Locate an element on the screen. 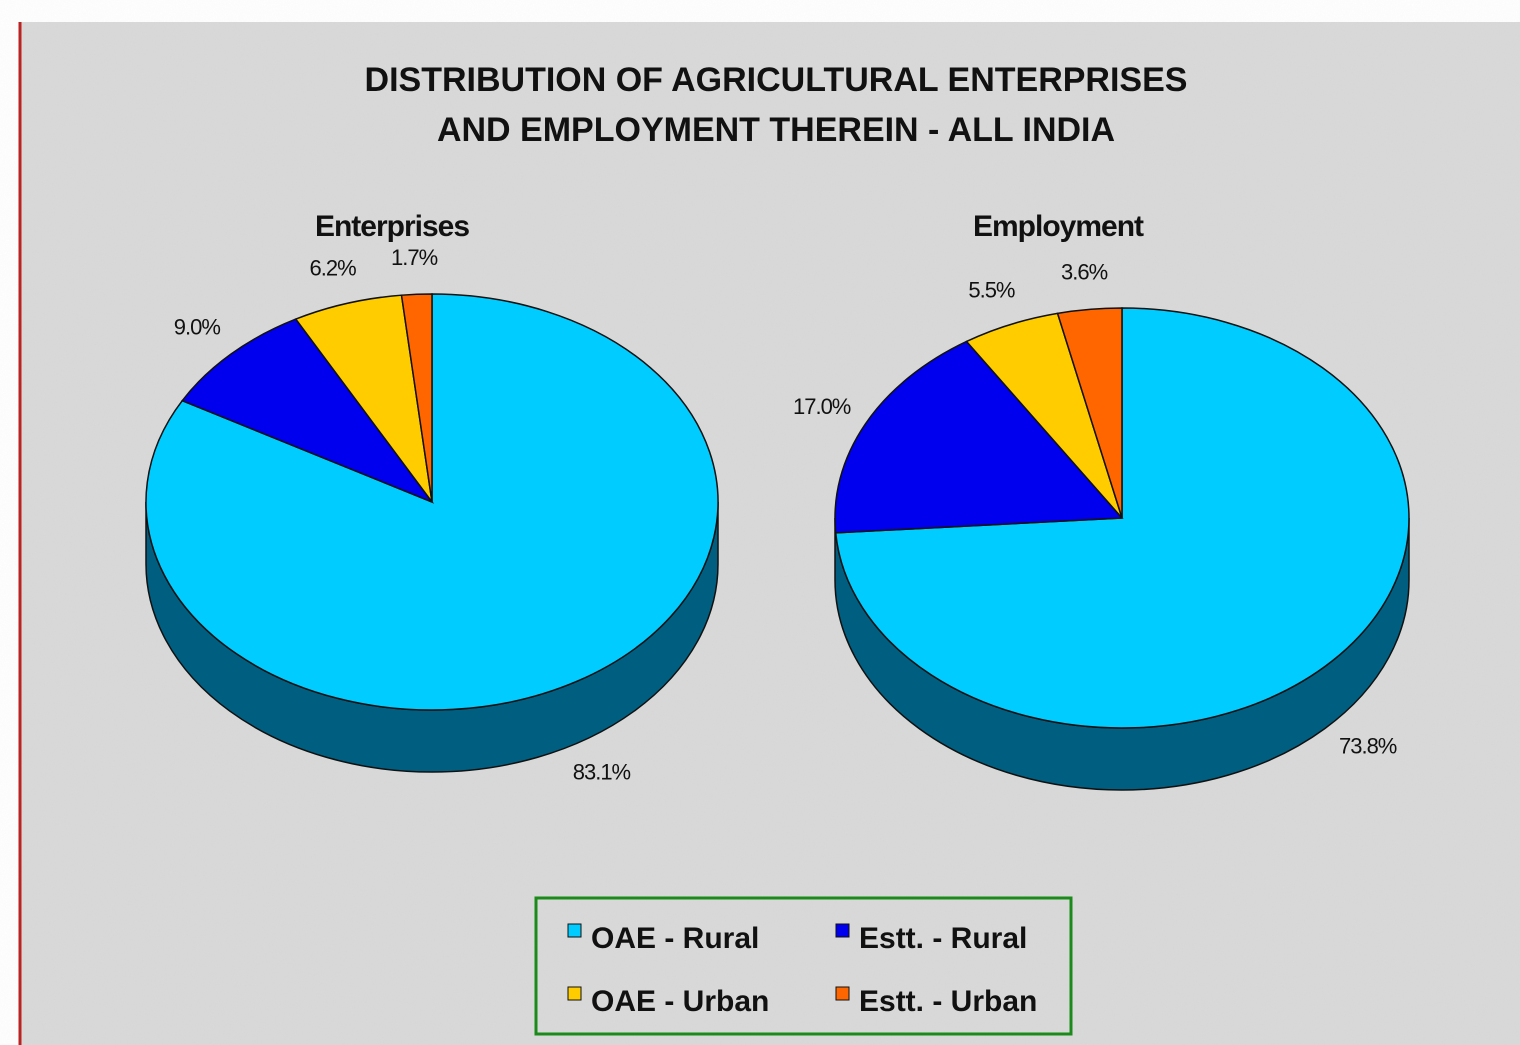 The width and height of the screenshot is (1520, 1045). legend-box is located at coordinates (803, 966).